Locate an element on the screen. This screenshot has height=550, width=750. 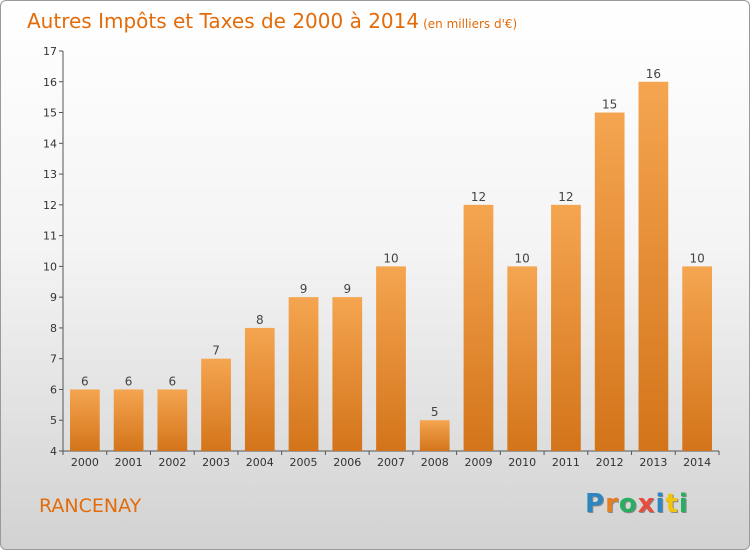
data-label-2006: 9 is located at coordinates (347, 289).